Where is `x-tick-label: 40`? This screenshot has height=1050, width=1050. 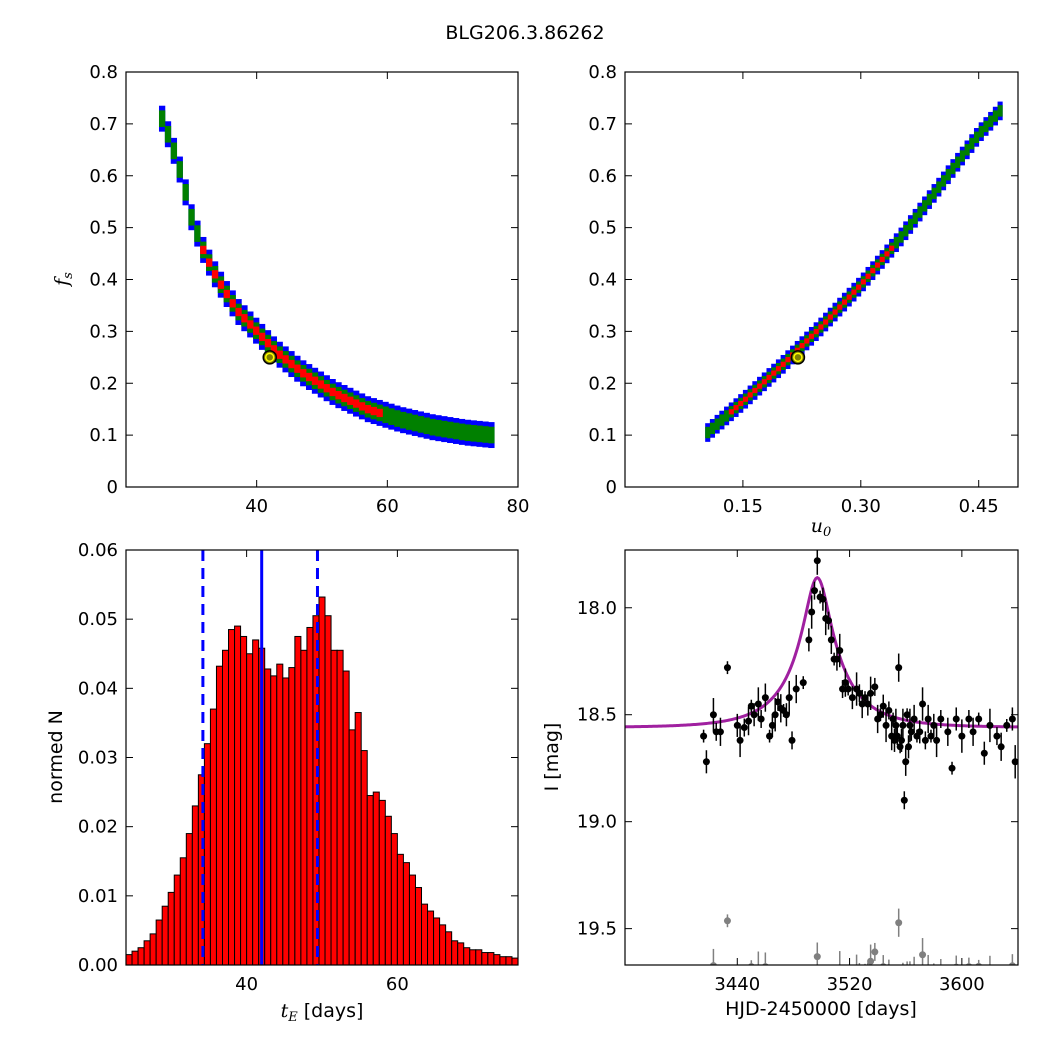
x-tick-label: 40 is located at coordinates (256, 506).